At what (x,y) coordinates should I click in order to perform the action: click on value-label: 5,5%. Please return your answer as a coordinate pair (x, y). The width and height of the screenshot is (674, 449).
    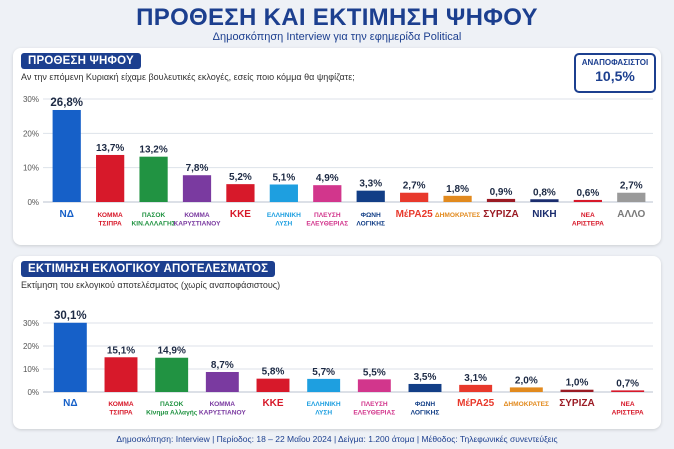
    Looking at the image, I should click on (374, 372).